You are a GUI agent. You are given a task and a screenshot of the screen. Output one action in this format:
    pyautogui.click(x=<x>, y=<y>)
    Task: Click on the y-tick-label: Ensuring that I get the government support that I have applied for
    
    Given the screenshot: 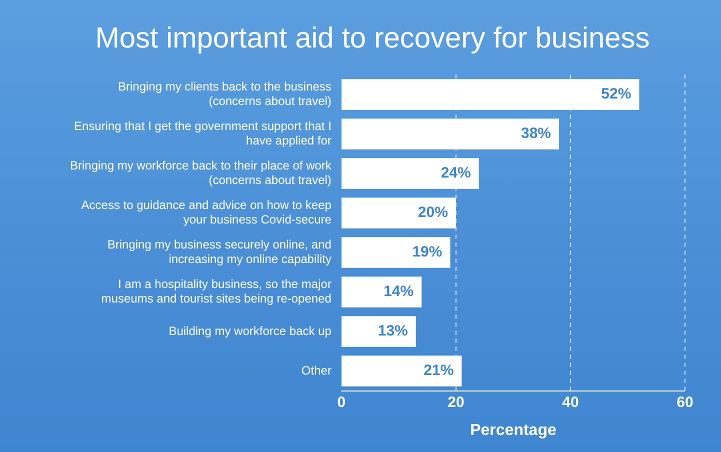 What is the action you would take?
    pyautogui.click(x=203, y=133)
    